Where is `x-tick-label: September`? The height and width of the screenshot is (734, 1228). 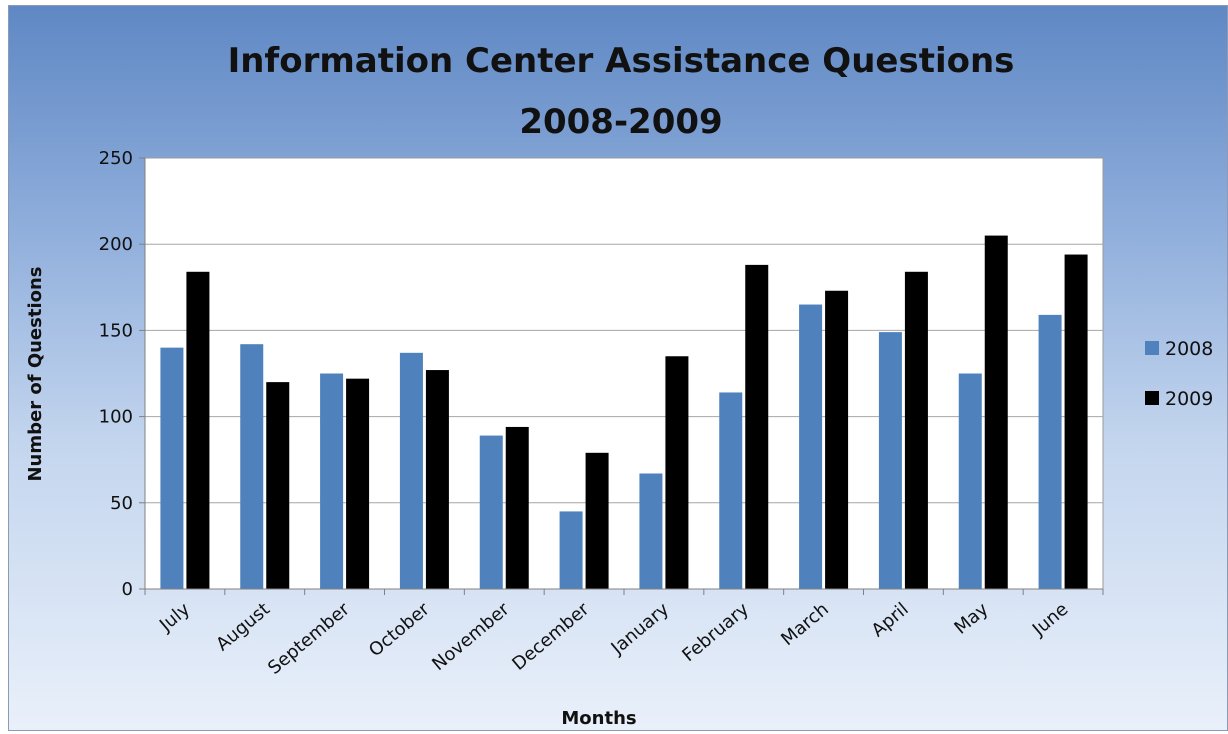 x-tick-label: September is located at coordinates (309, 638).